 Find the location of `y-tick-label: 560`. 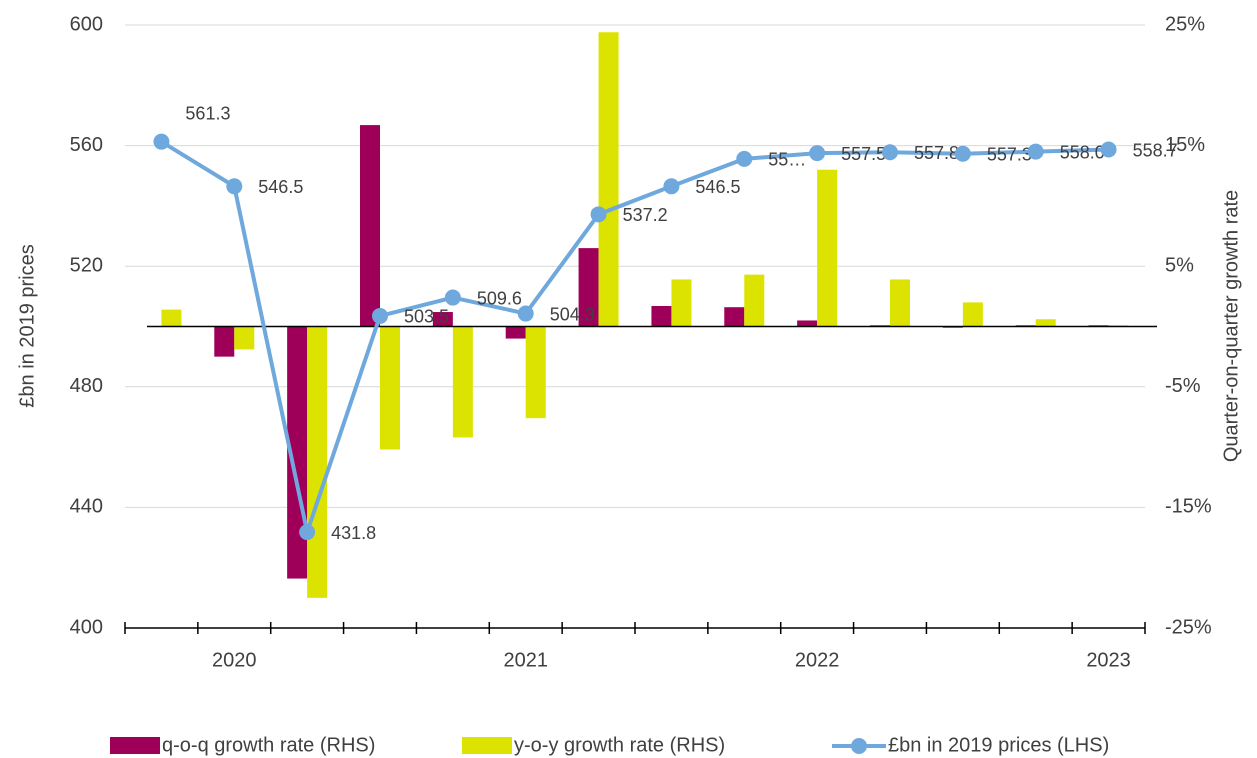

y-tick-label: 560 is located at coordinates (86, 145).